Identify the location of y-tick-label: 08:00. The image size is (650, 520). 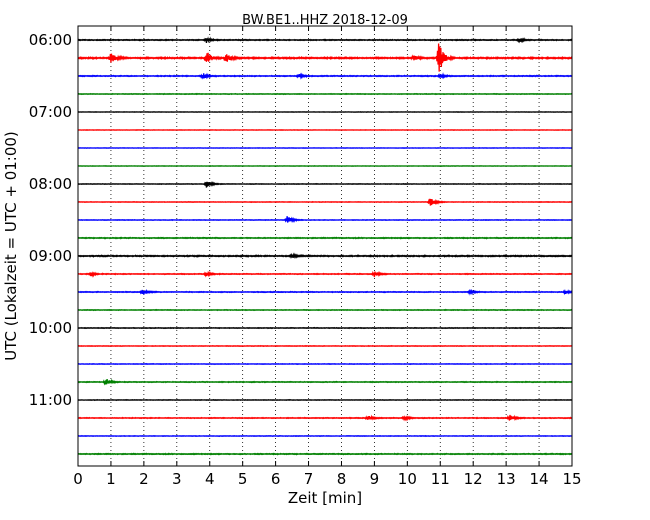
(50, 184).